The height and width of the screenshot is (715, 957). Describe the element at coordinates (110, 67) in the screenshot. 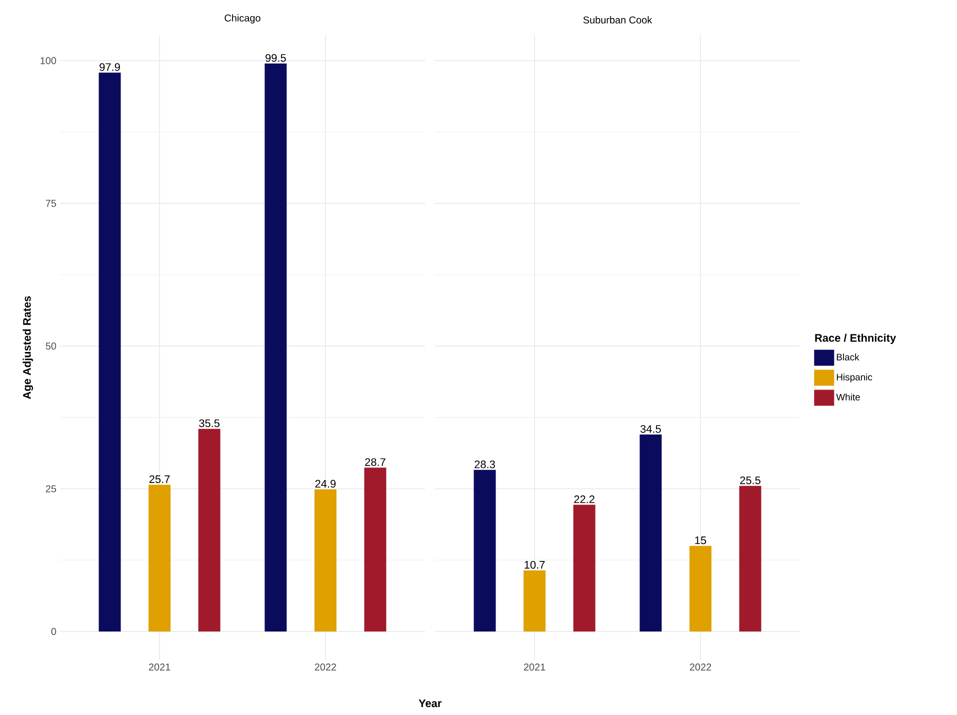

I see `data-label: 97.9` at that location.